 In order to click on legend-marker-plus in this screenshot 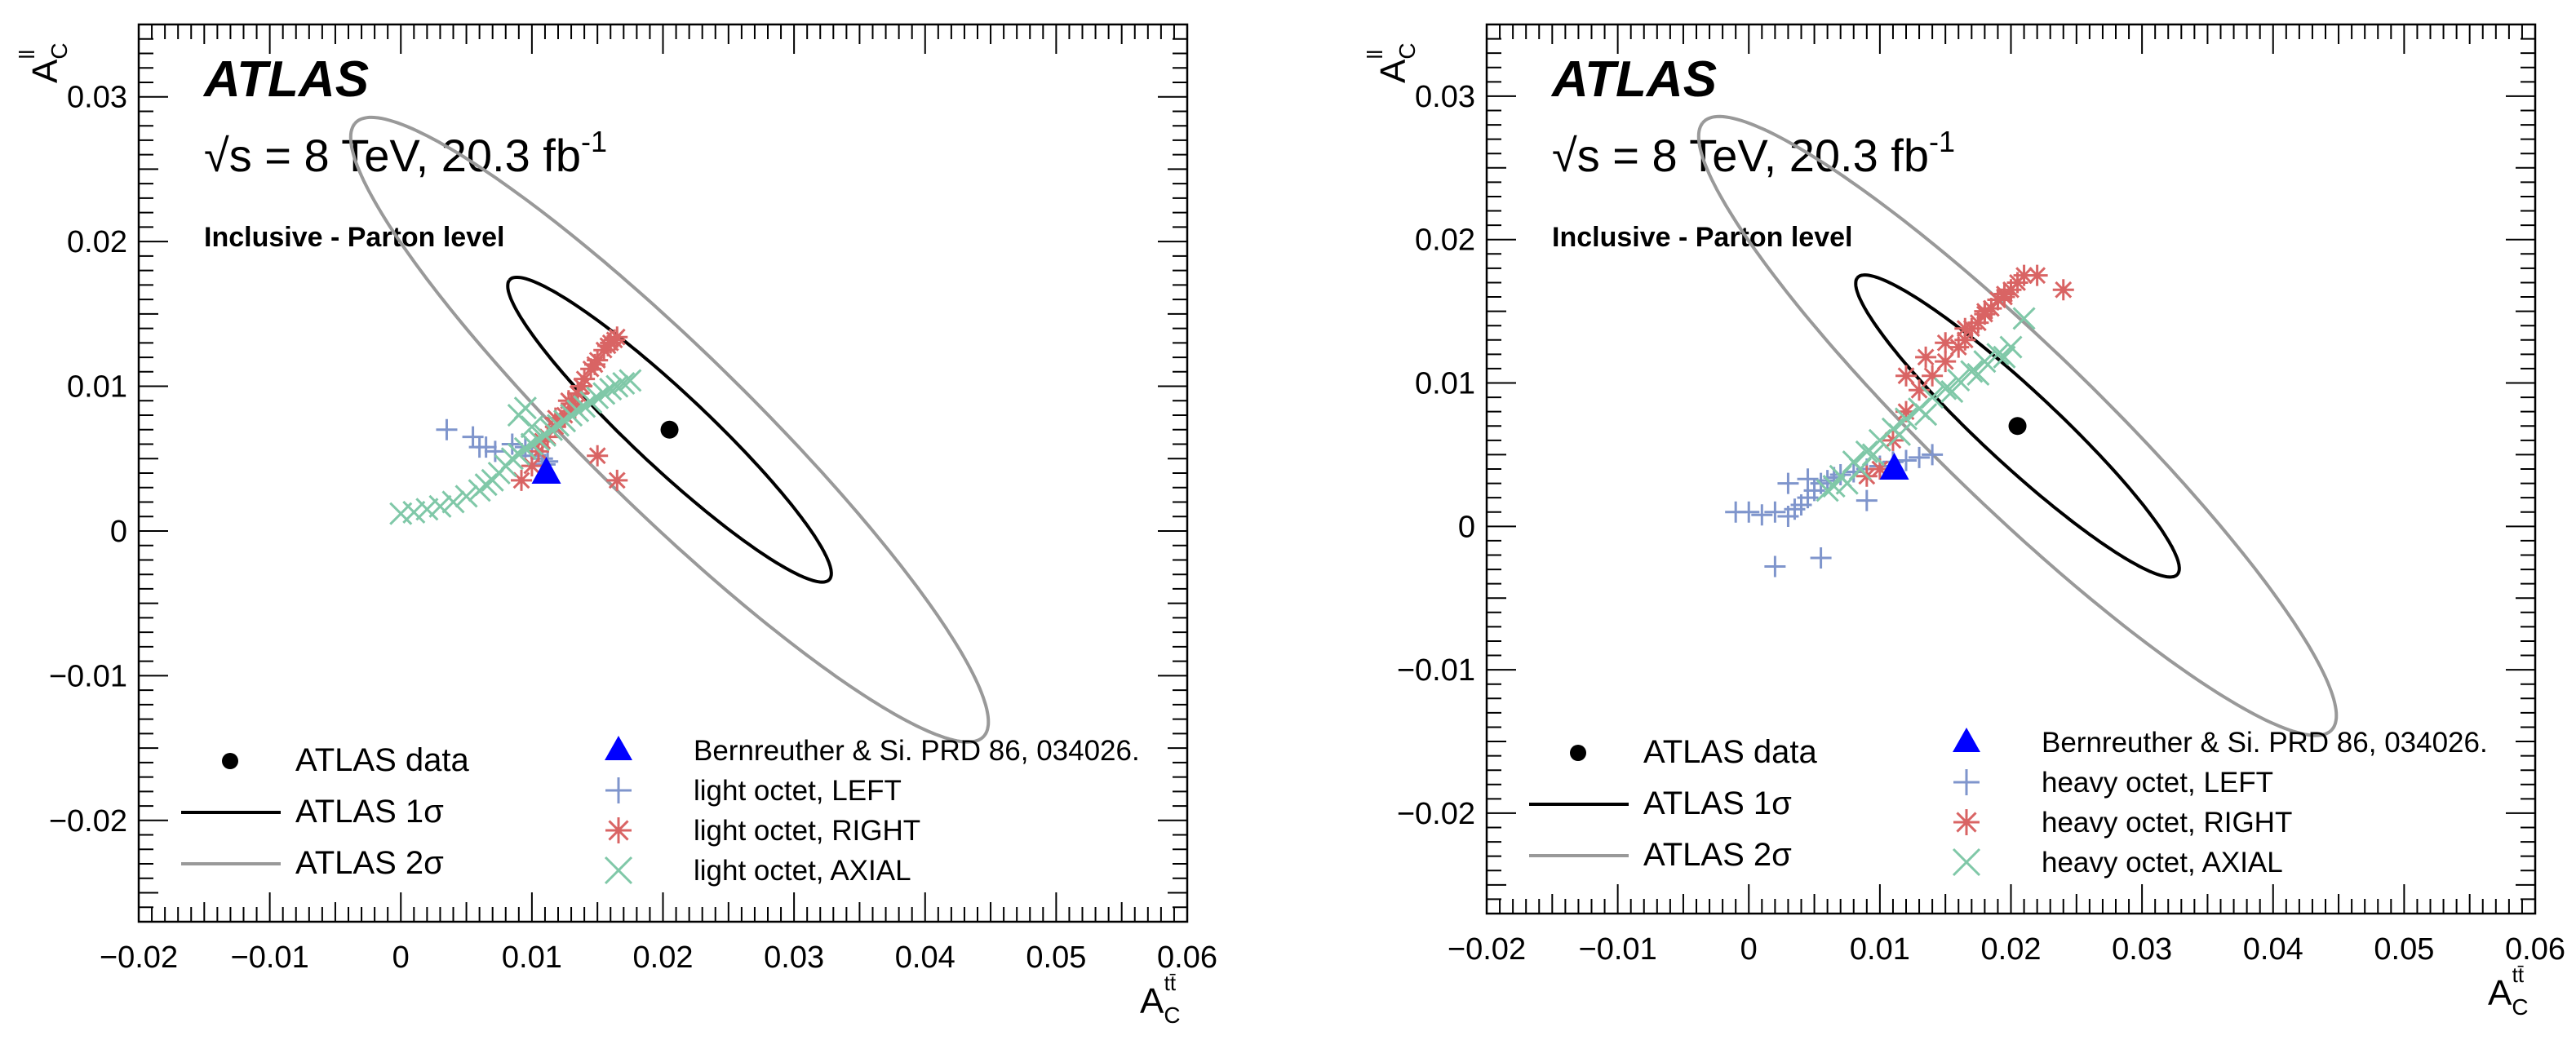, I will do `click(1966, 782)`.